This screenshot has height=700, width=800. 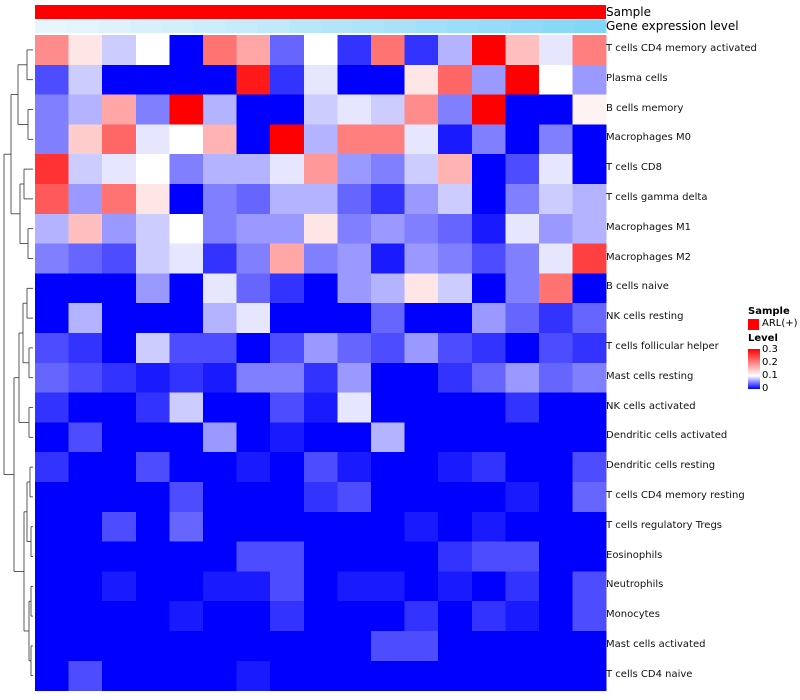 What do you see at coordinates (672, 26) in the screenshot?
I see `expression-annotation-label: Gene expression level` at bounding box center [672, 26].